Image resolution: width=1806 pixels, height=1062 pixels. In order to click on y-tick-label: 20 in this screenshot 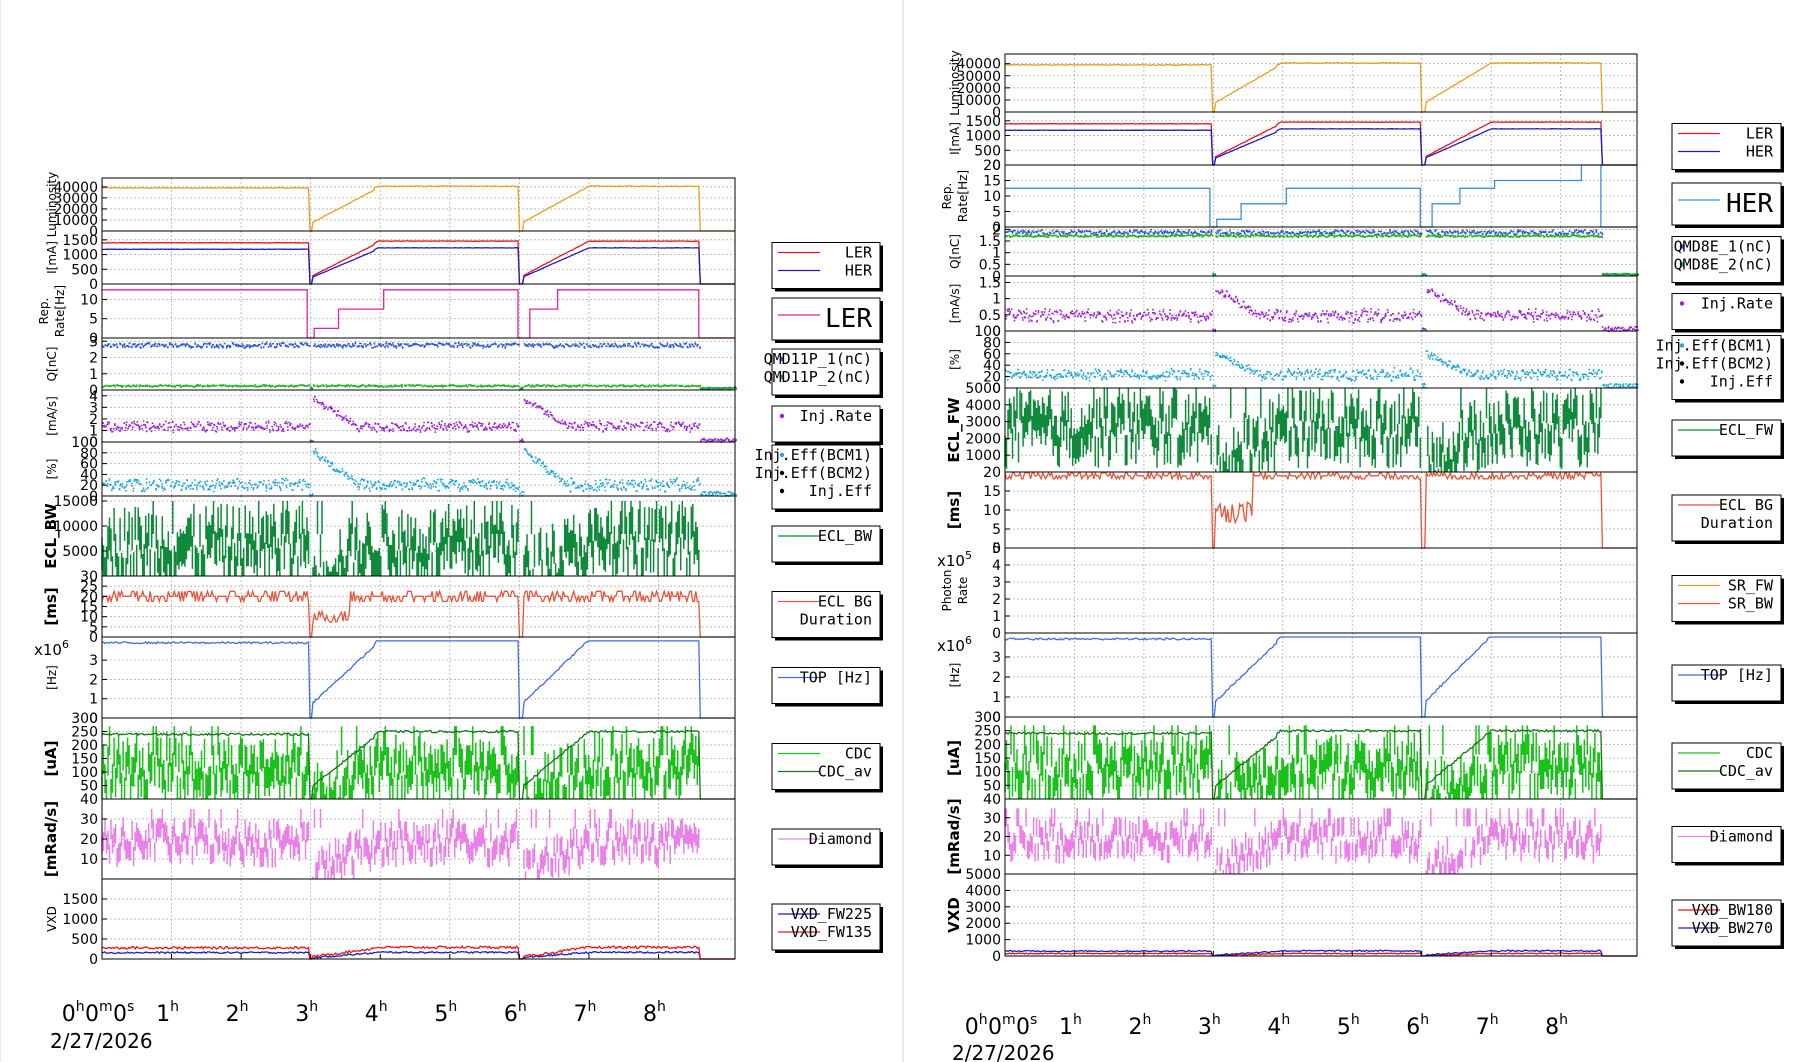, I will do `click(89, 486)`.